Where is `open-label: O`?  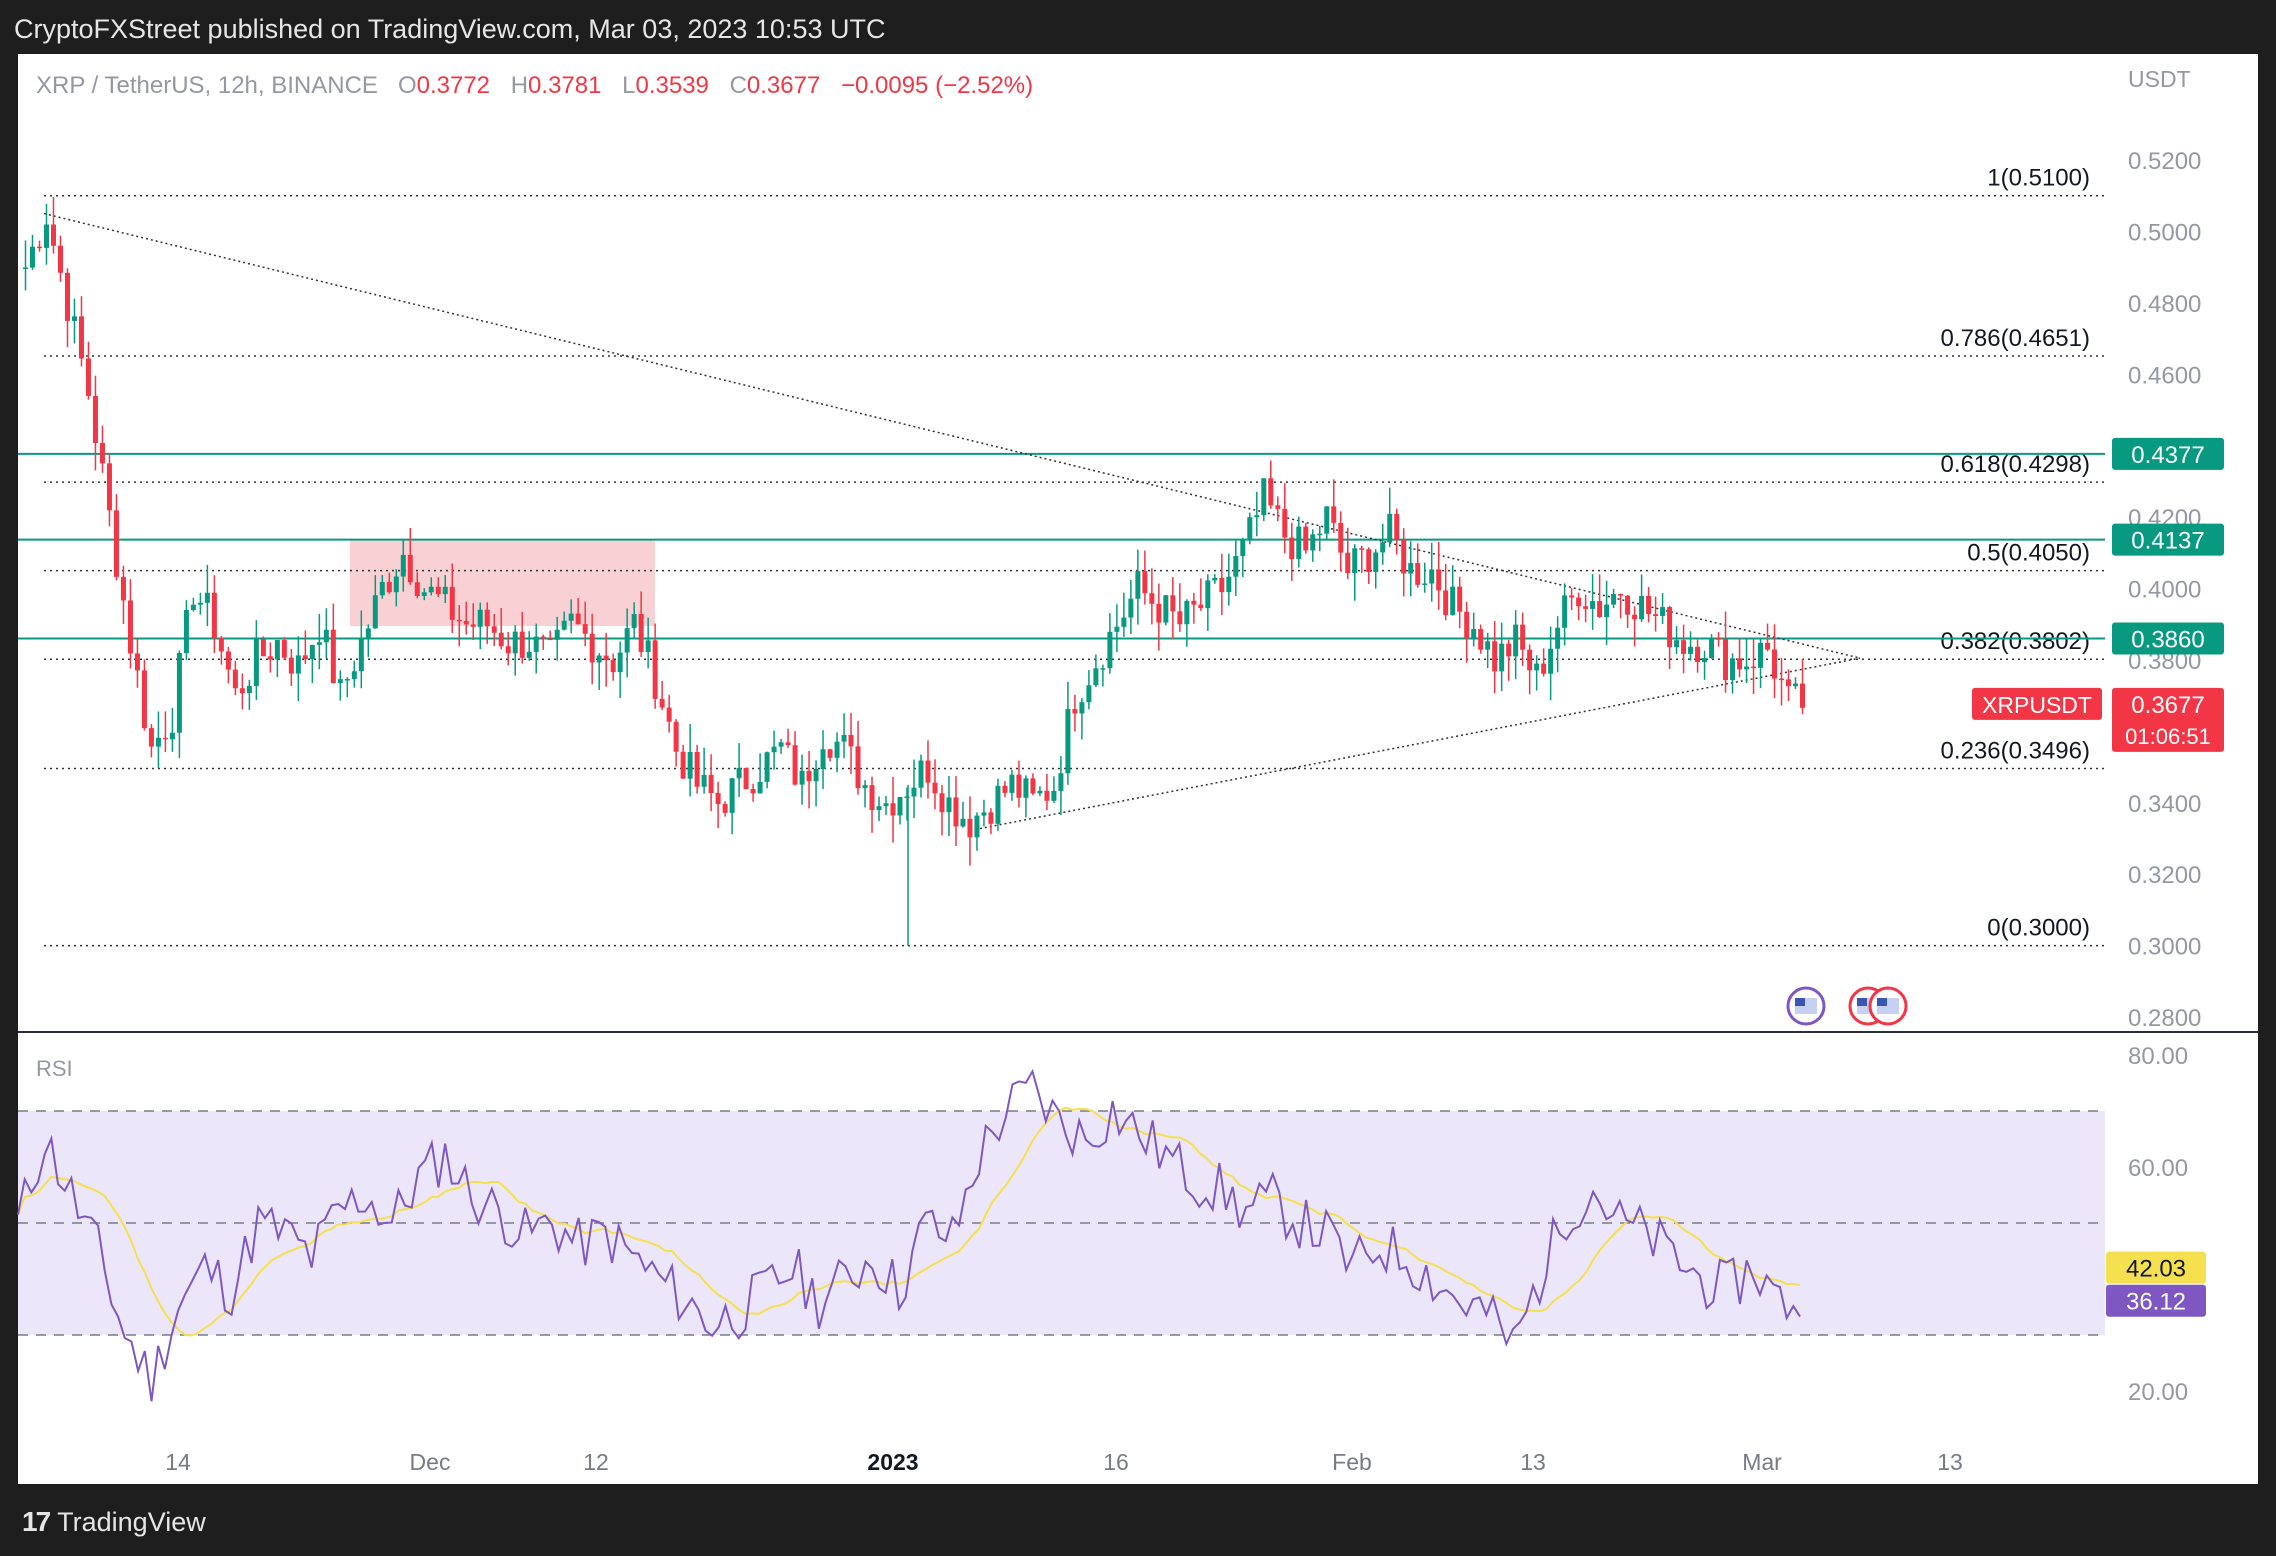 open-label: O is located at coordinates (407, 85).